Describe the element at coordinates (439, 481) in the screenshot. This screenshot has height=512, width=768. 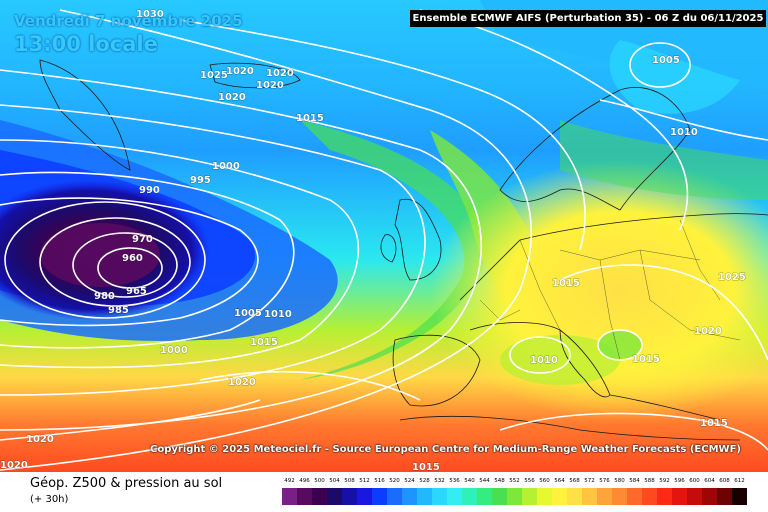
I see `legend-level-label: 532` at that location.